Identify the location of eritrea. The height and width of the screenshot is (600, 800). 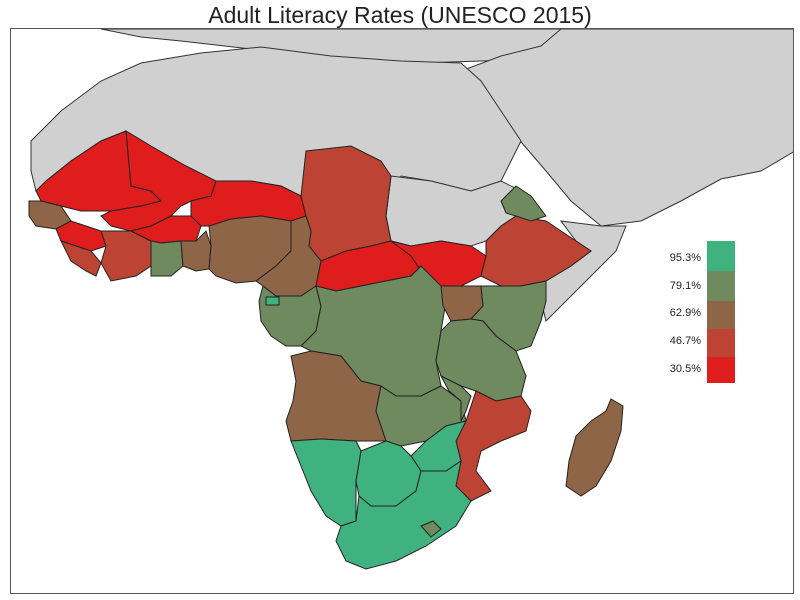
(523, 203).